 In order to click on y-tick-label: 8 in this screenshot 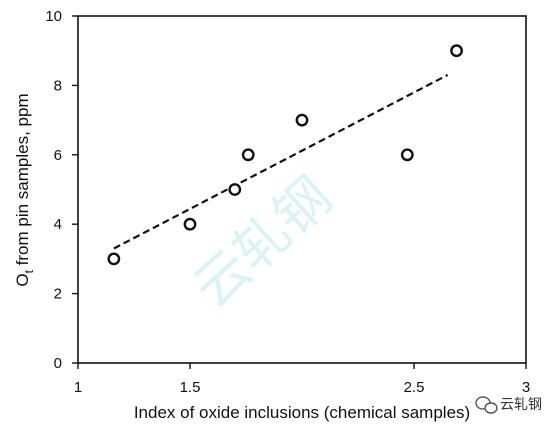, I will do `click(58, 85)`.